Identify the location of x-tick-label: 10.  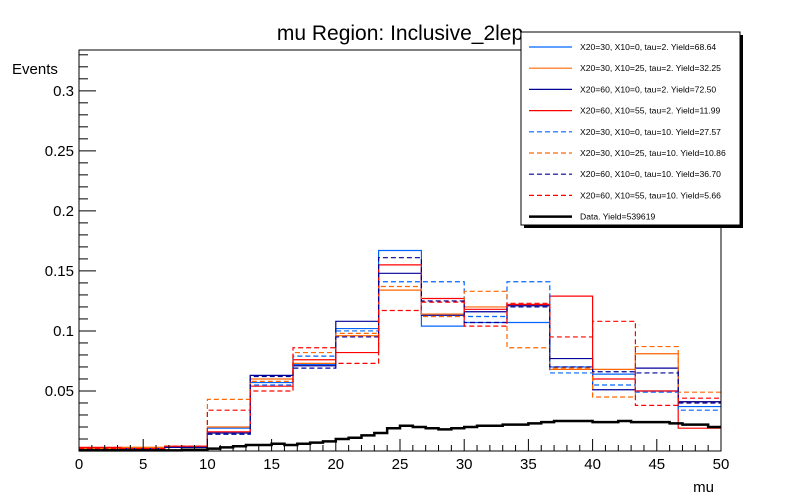
(207, 464).